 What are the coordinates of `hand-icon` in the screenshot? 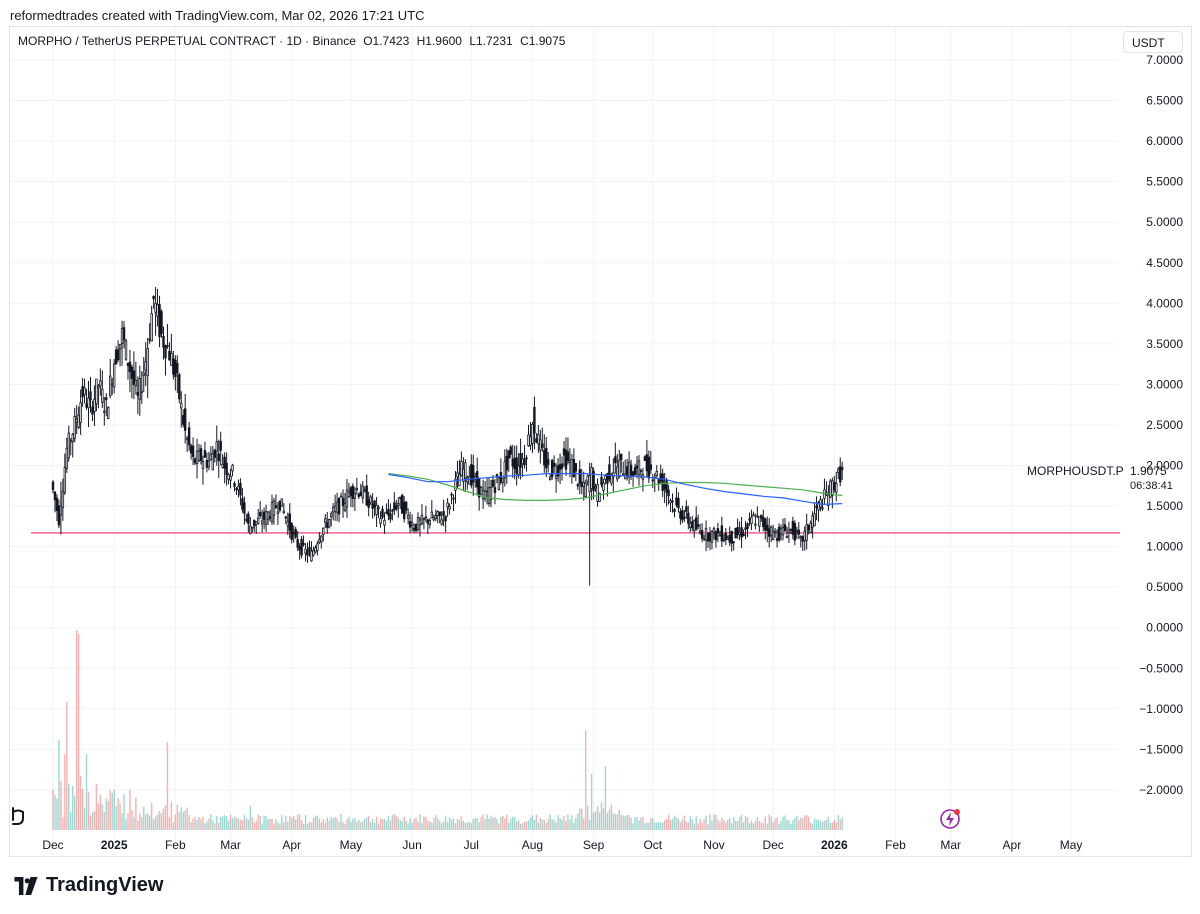 It's located at (18, 816).